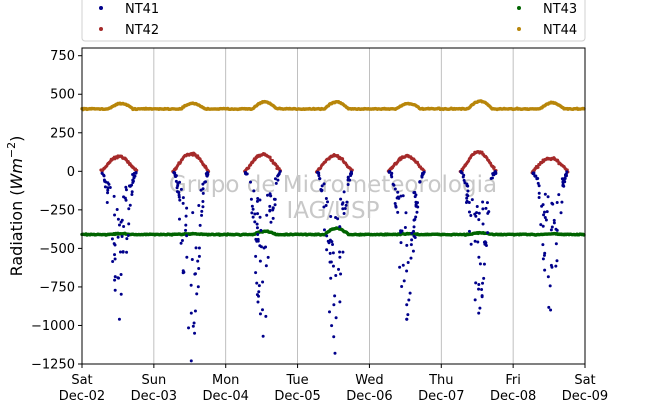 Image resolution: width=650 pixels, height=409 pixels. What do you see at coordinates (513, 396) in the screenshot?
I see `x-tick-label-date: Dec-08` at bounding box center [513, 396].